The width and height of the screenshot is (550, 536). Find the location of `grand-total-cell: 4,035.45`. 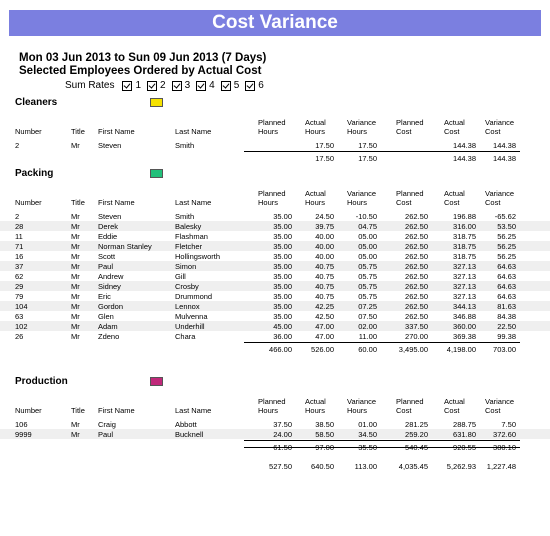

grand-total-cell: 4,035.45 is located at coordinates (413, 466).